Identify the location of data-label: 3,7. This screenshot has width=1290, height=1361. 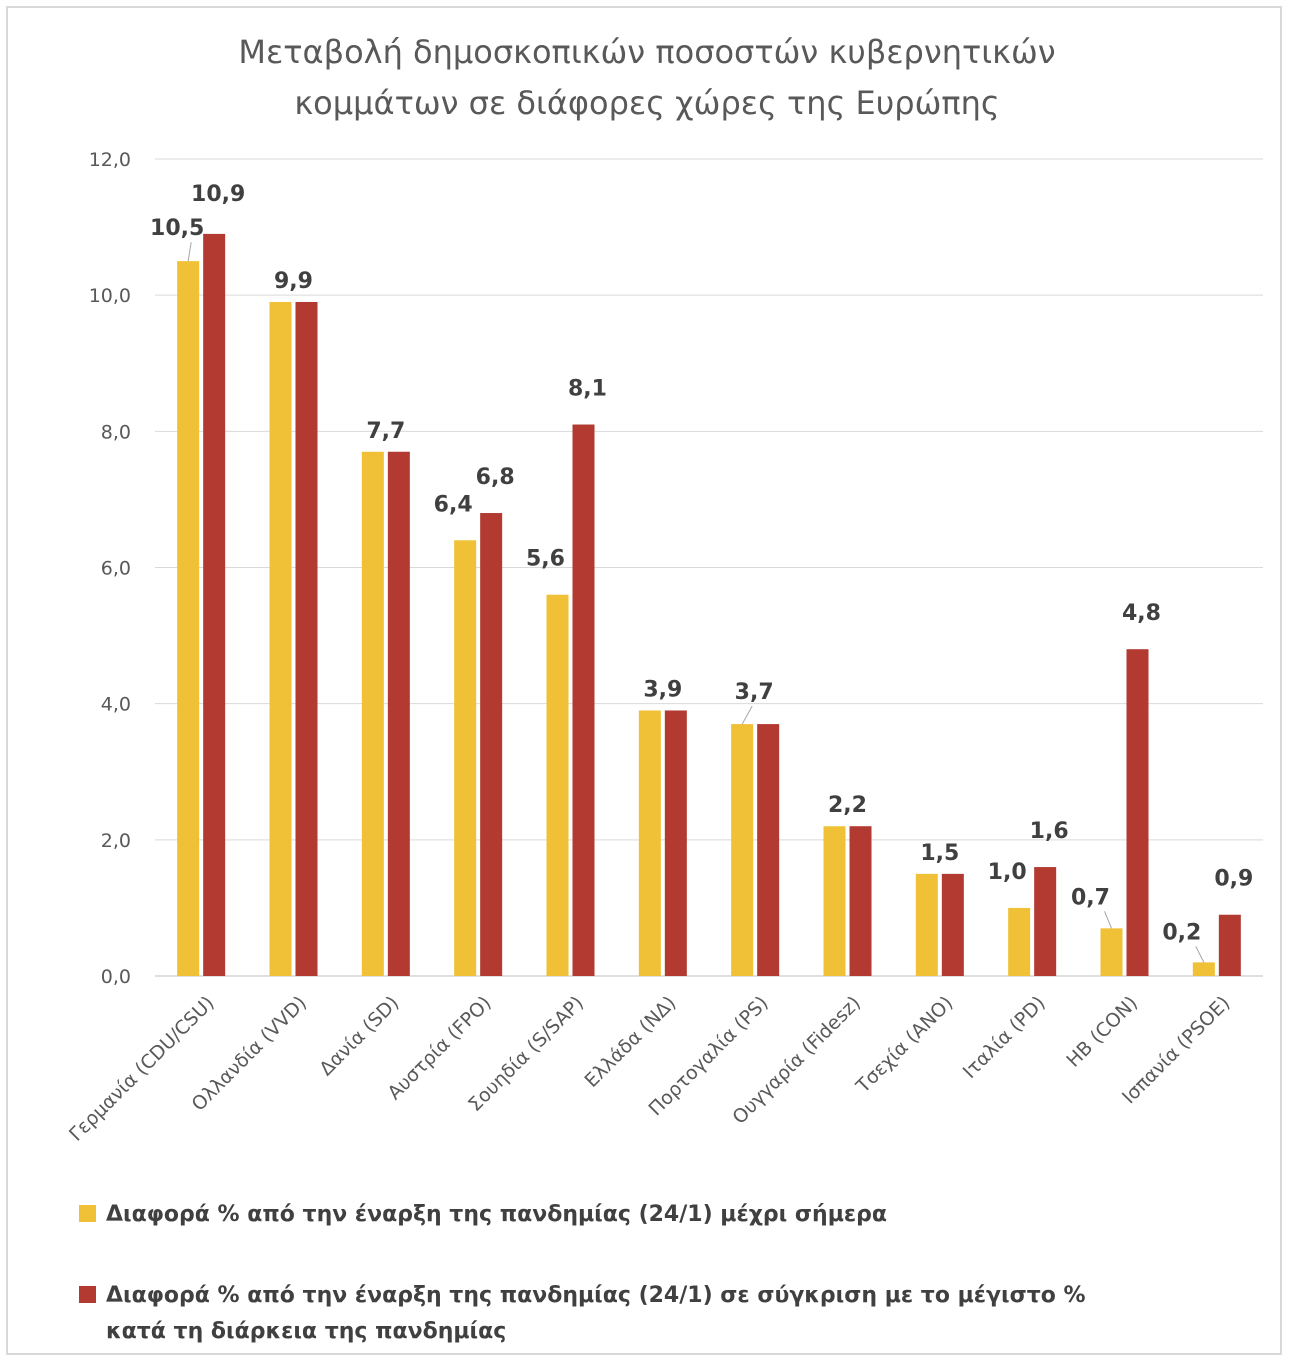
(754, 692).